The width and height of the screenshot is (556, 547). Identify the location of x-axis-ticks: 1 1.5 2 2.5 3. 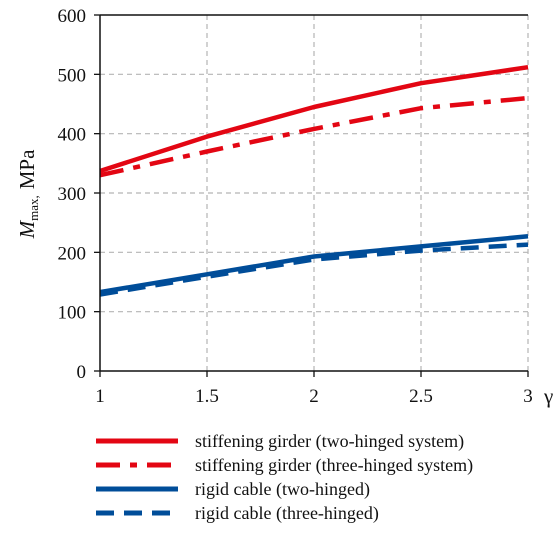
(314, 389).